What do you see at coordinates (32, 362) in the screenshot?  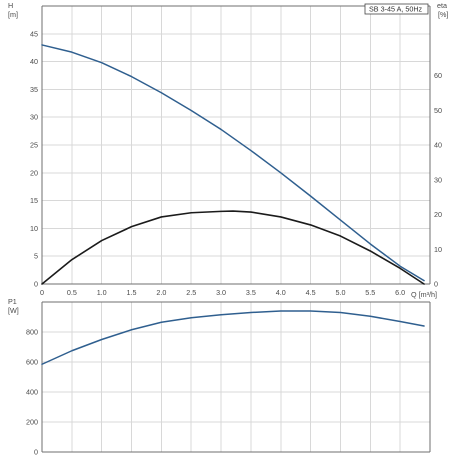 I see `bottom-left-tick-label: 600` at bounding box center [32, 362].